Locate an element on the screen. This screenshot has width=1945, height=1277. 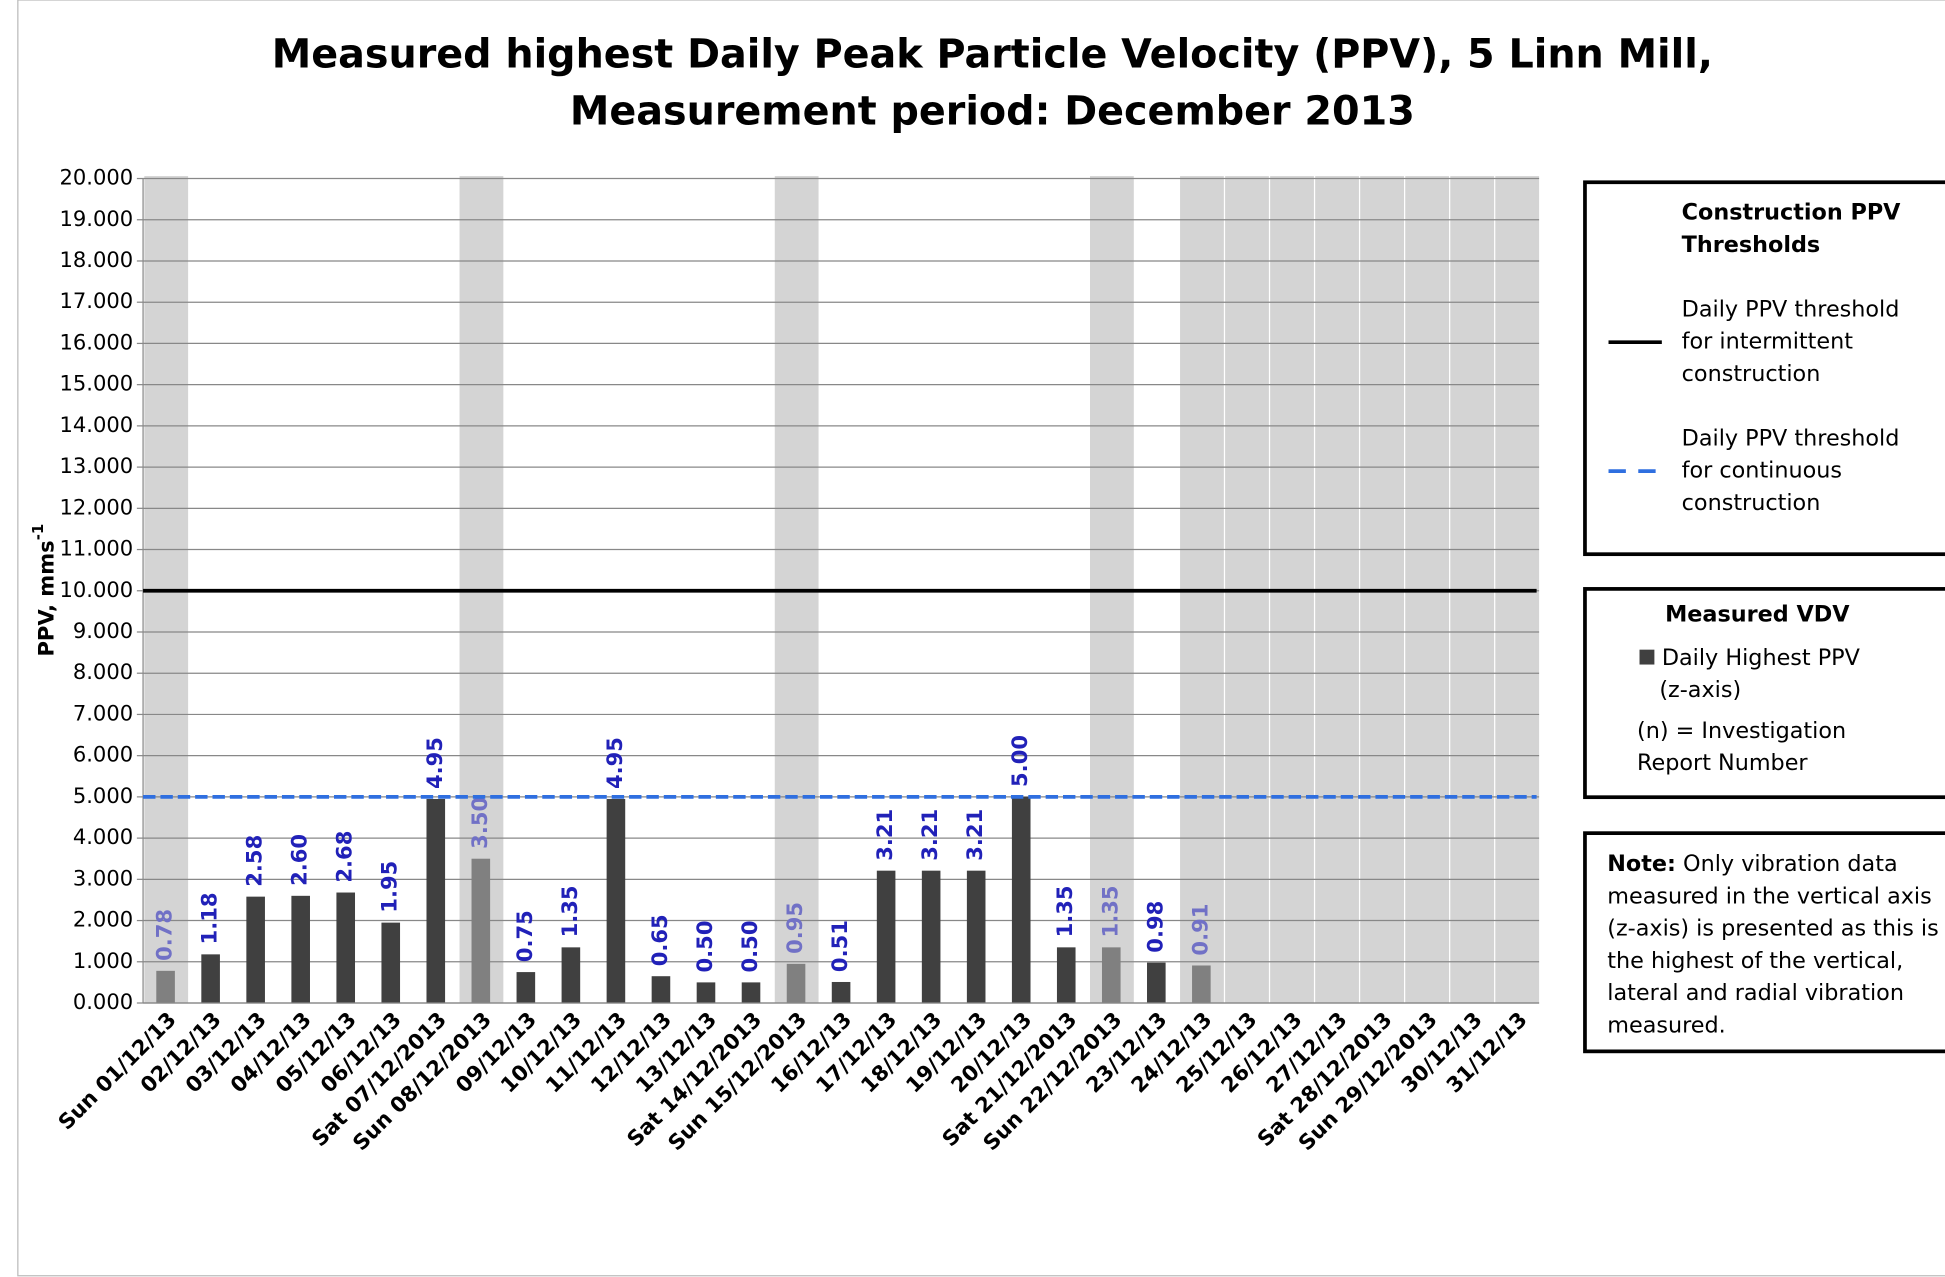
note-text: the highest of the vertical, is located at coordinates (1755, 960).